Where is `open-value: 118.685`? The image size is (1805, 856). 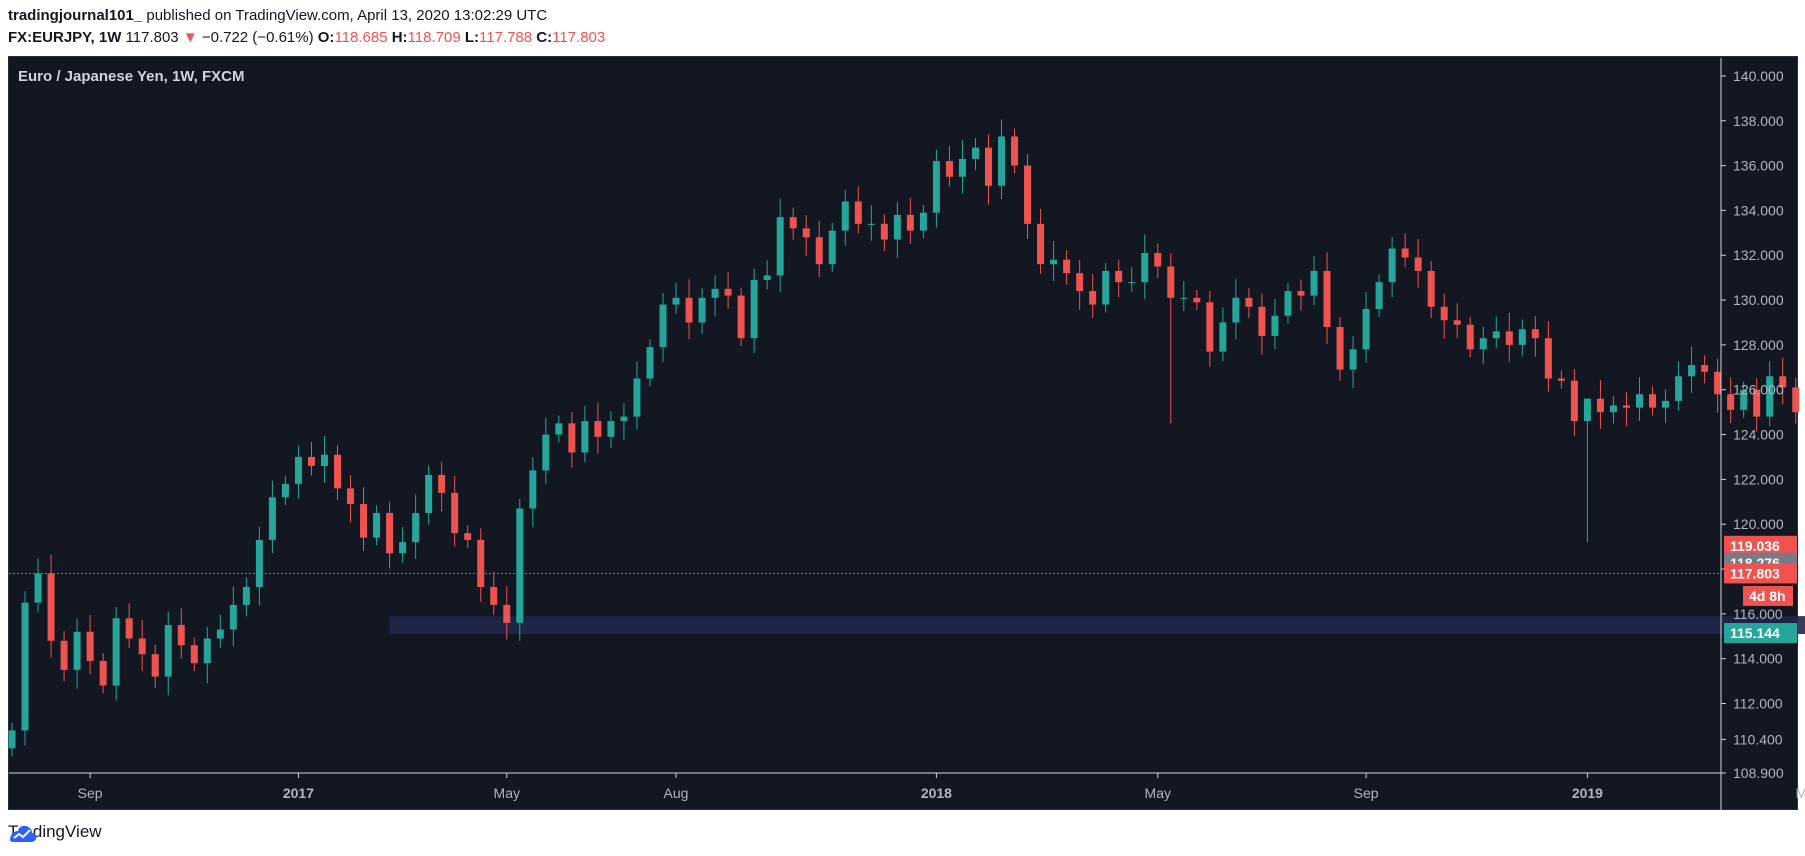
open-value: 118.685 is located at coordinates (361, 37).